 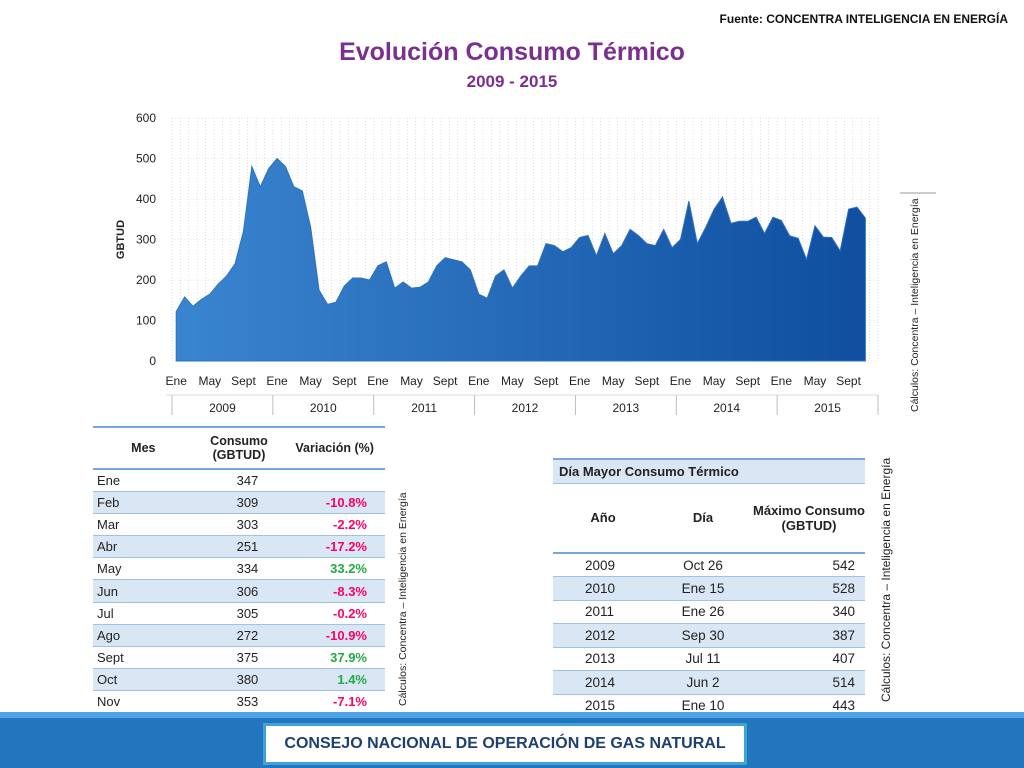 What do you see at coordinates (424, 408) in the screenshot?
I see `year-label: 2011` at bounding box center [424, 408].